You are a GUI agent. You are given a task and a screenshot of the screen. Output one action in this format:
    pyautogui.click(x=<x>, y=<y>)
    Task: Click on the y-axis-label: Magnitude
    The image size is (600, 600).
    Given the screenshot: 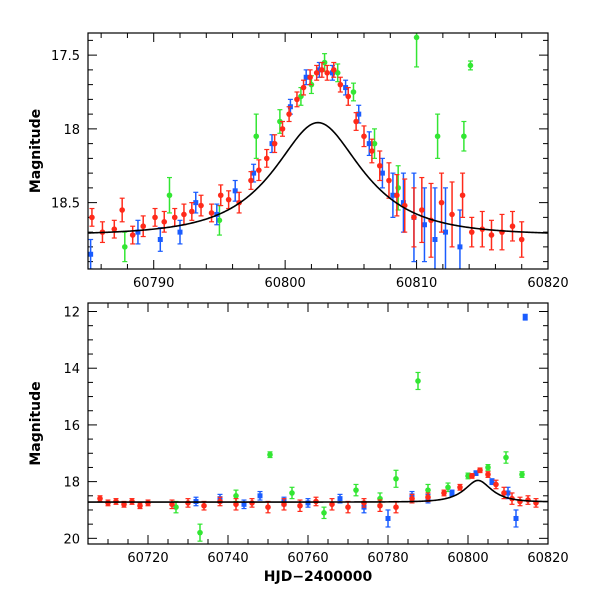 What is the action you would take?
    pyautogui.click(x=36, y=151)
    